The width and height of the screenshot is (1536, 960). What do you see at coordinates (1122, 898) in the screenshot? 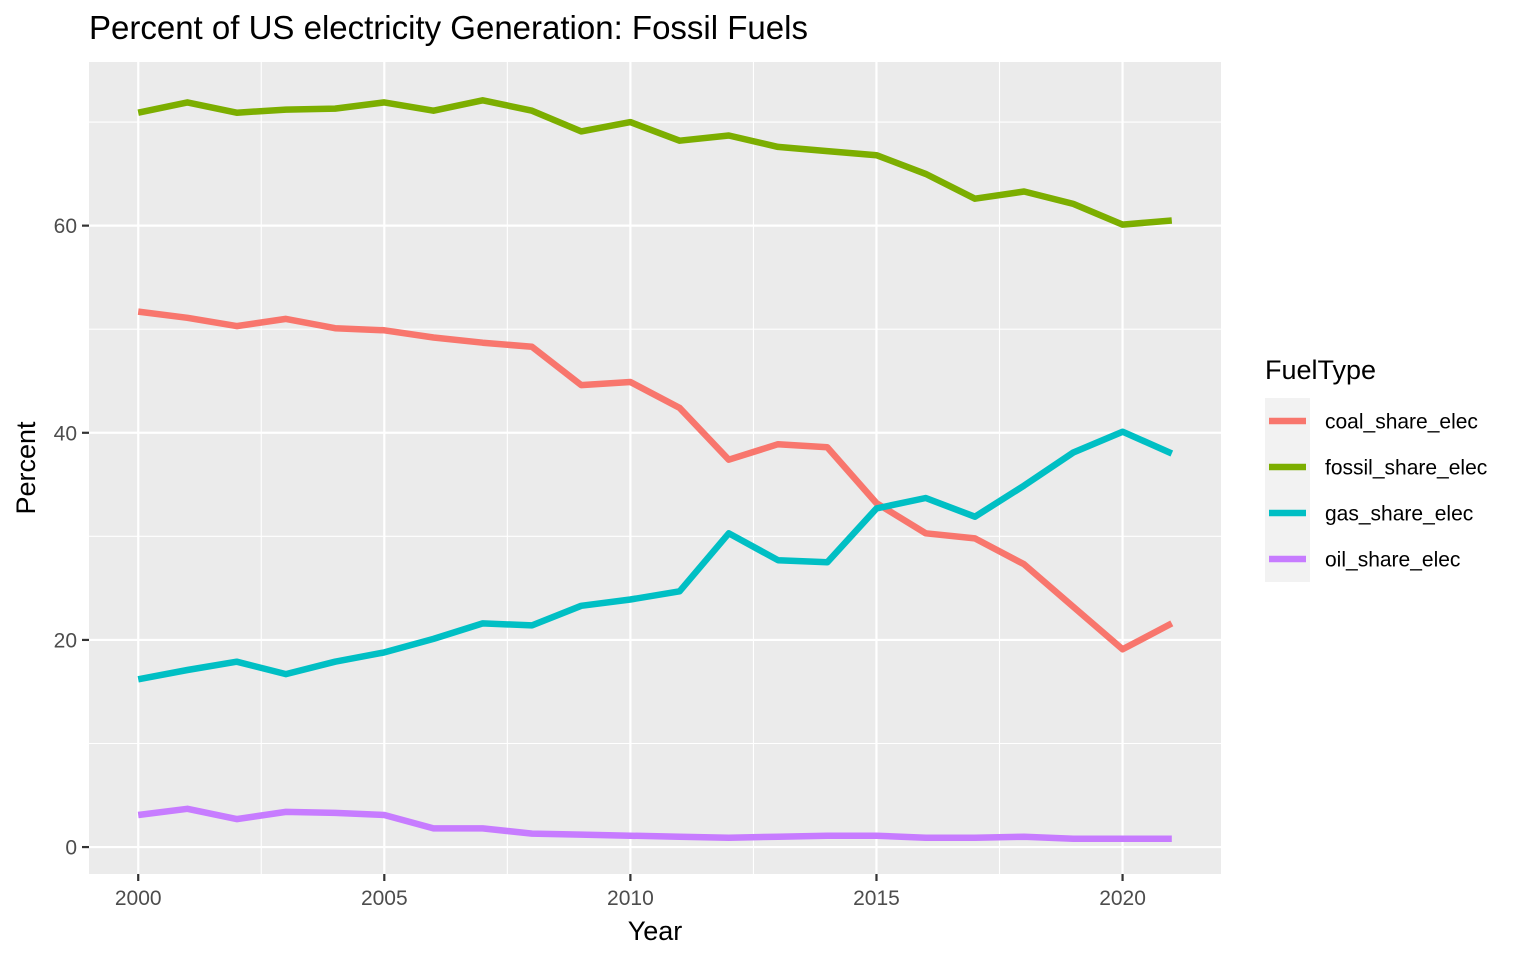
I see `x-tick-label: 2020` at bounding box center [1122, 898].